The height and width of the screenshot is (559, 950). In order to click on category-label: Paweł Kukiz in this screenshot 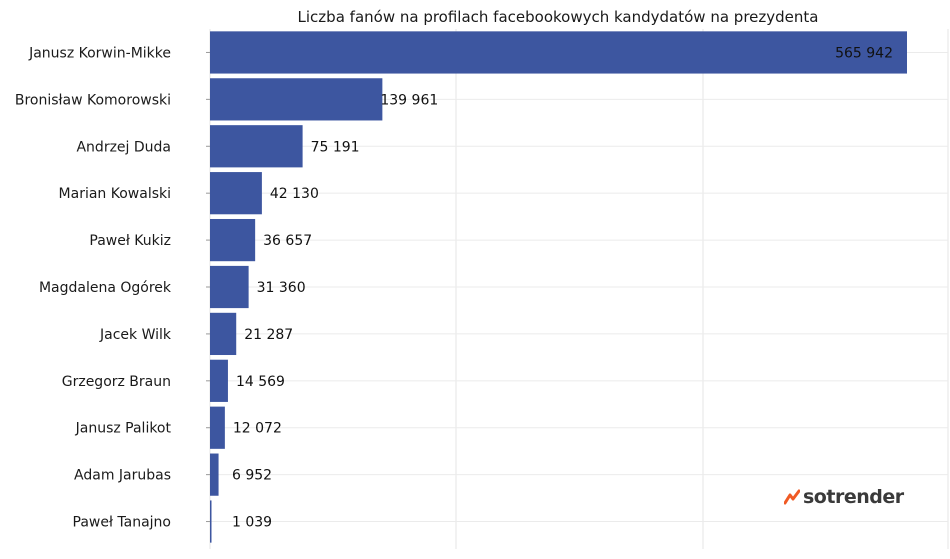, I will do `click(130, 241)`.